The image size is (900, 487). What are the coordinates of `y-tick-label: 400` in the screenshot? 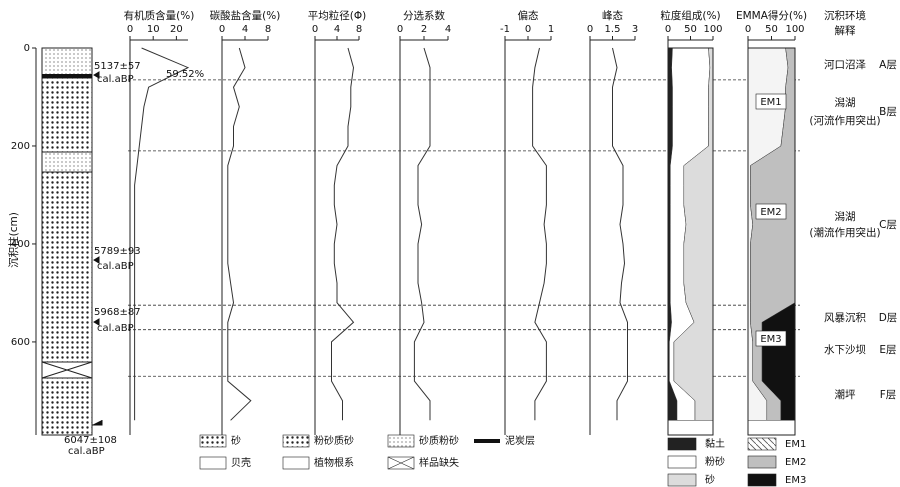 It's located at (20, 244).